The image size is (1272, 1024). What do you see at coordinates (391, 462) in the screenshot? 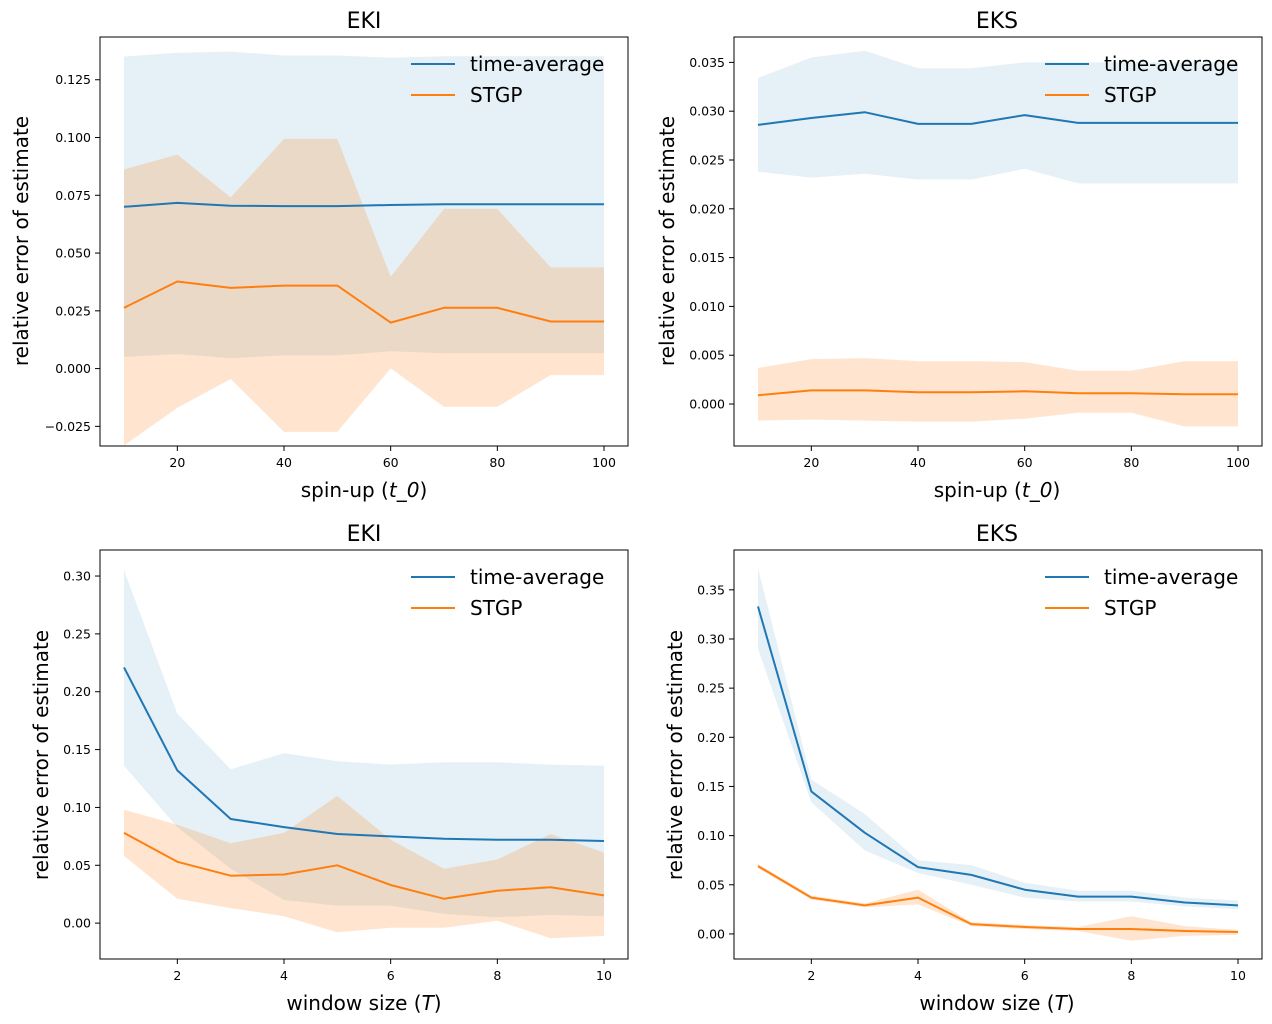
I see `x-tick-label: 60` at bounding box center [391, 462].